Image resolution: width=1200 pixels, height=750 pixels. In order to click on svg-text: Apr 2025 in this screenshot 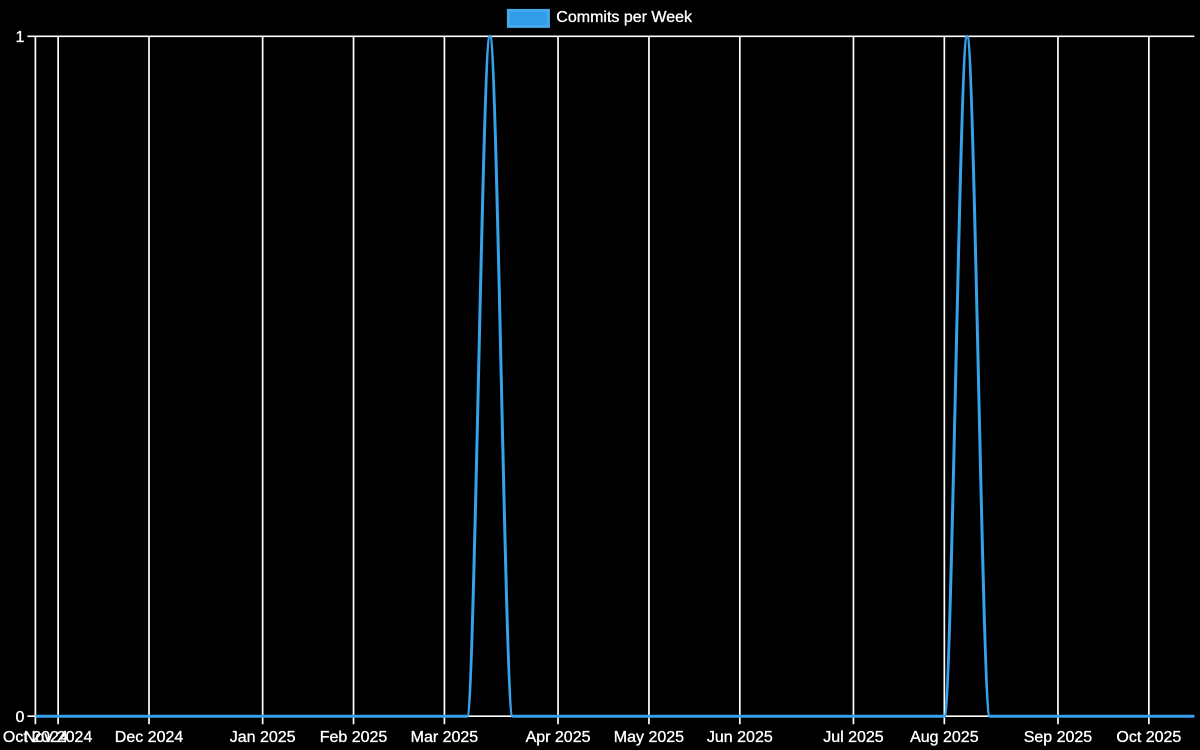, I will do `click(558, 737)`.